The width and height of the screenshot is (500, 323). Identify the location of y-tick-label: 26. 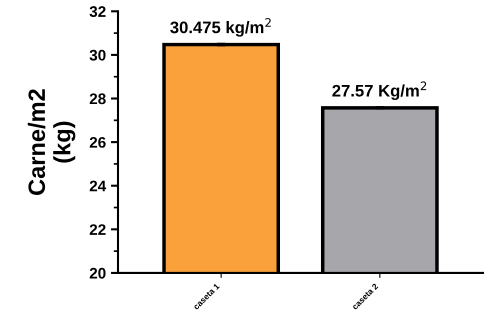
(98, 142).